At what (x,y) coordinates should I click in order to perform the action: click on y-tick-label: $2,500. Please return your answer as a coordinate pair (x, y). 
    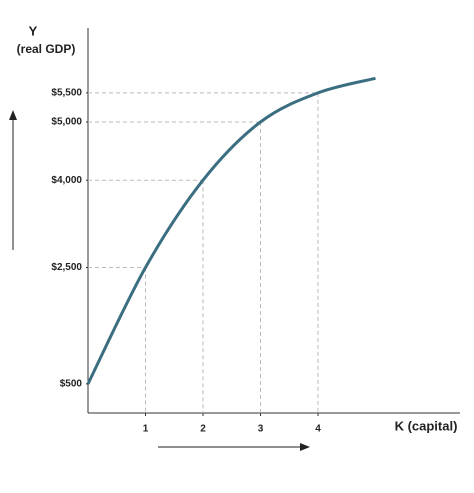
    Looking at the image, I should click on (66, 267).